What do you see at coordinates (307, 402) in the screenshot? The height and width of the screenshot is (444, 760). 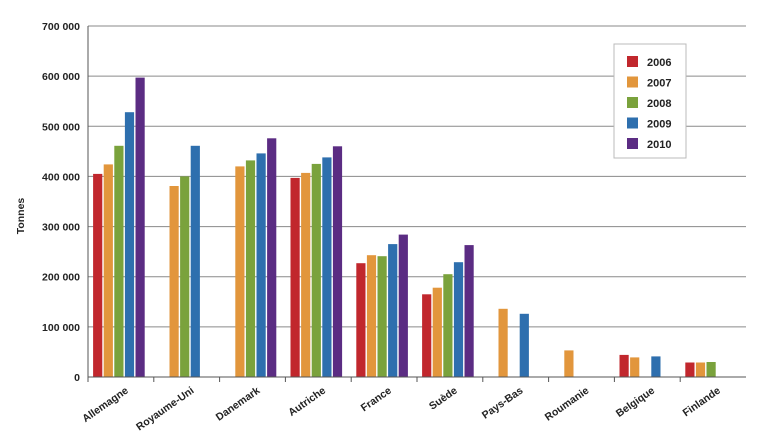 I see `x-category-label: Autriche` at bounding box center [307, 402].